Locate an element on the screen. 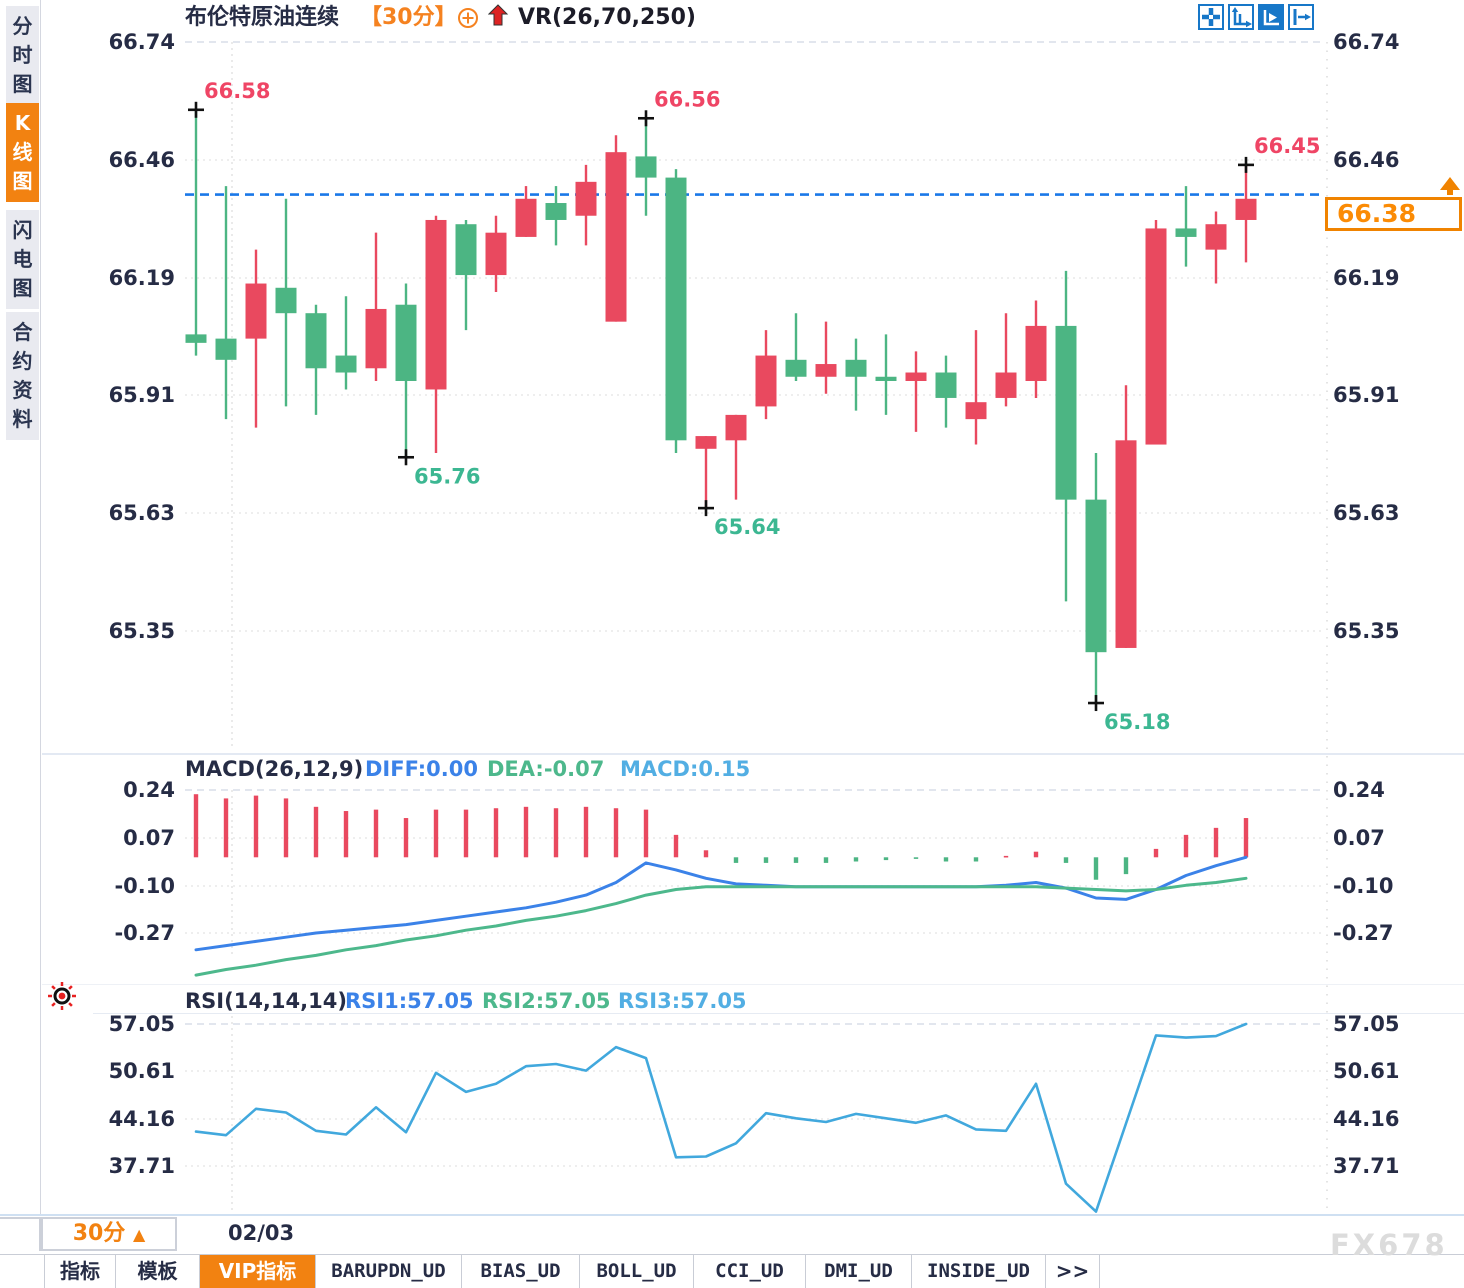  tab-indicator: 指标 is located at coordinates (80, 1271).